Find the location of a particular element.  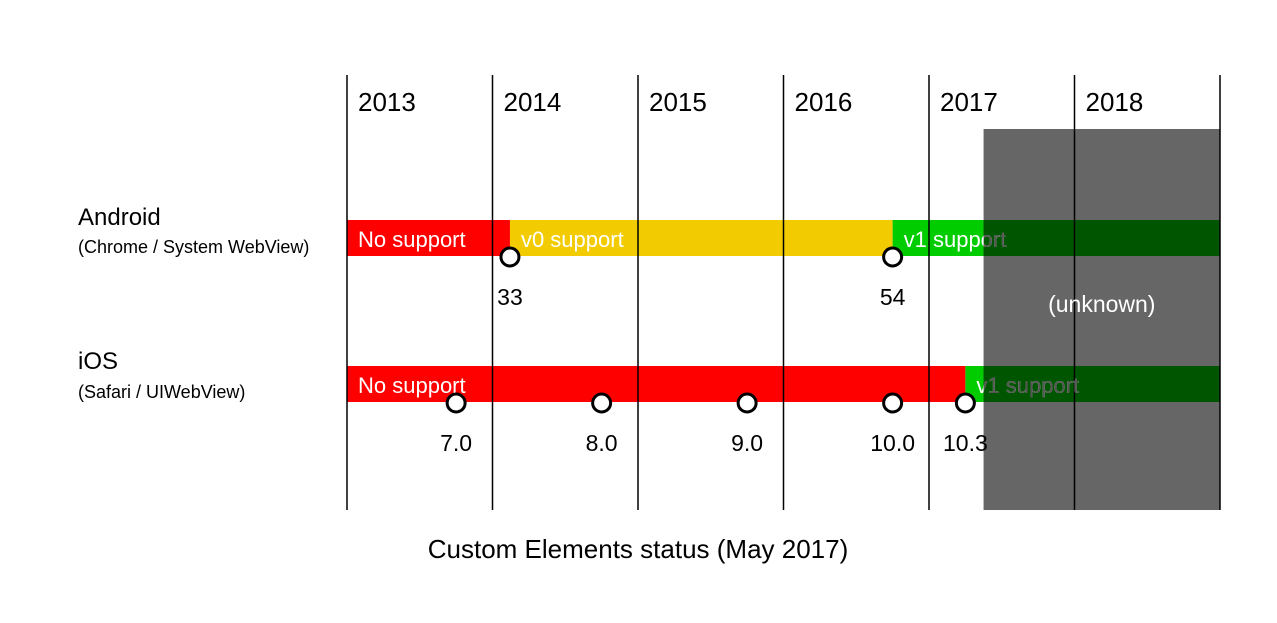

year-label: 2017 is located at coordinates (969, 102).